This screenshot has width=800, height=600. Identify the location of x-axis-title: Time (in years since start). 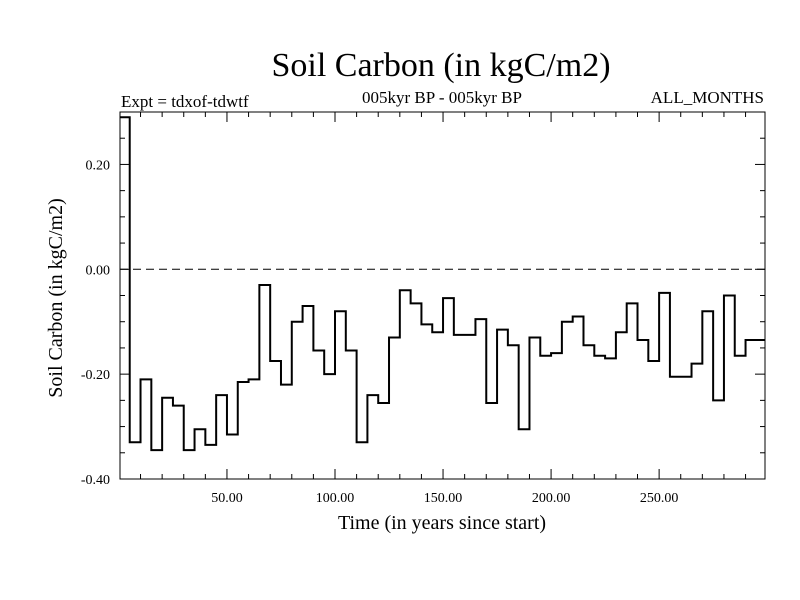
(442, 523).